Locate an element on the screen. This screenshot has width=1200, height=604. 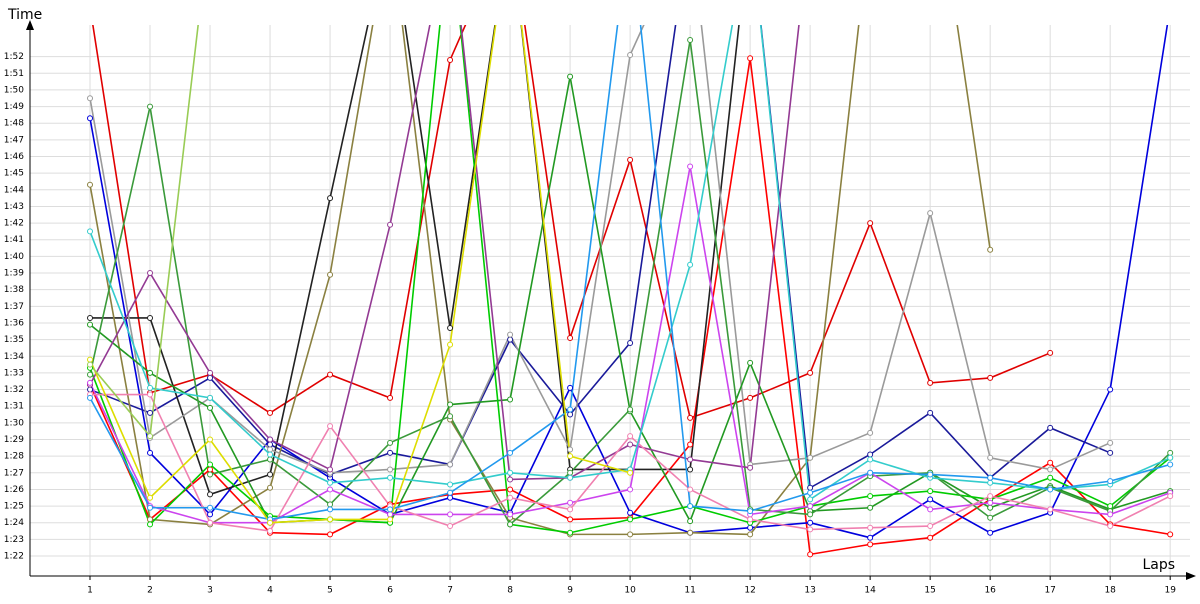
y-tick-label: 1:48 is located at coordinates (14, 124).